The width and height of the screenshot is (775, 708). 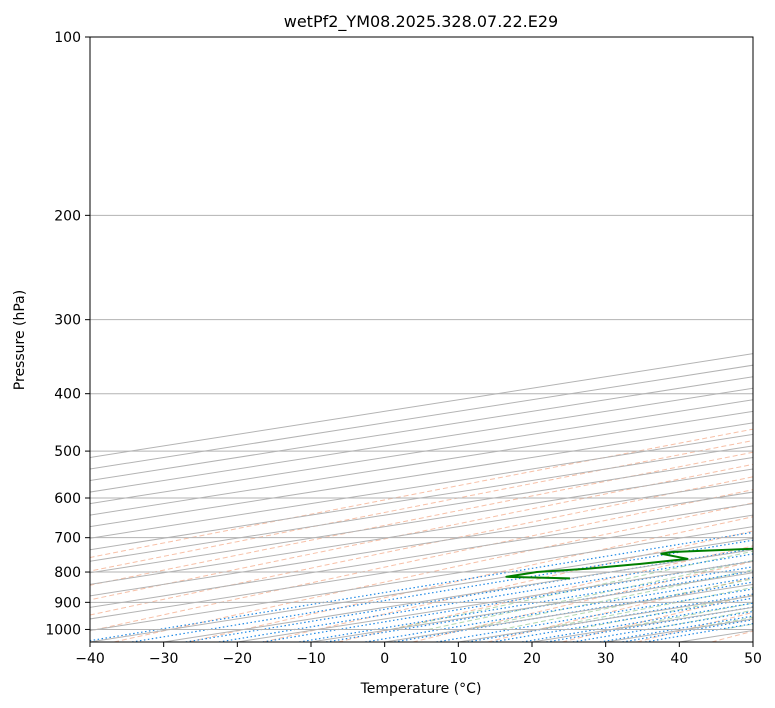 I want to click on x-tick-label: −40, so click(x=90, y=659).